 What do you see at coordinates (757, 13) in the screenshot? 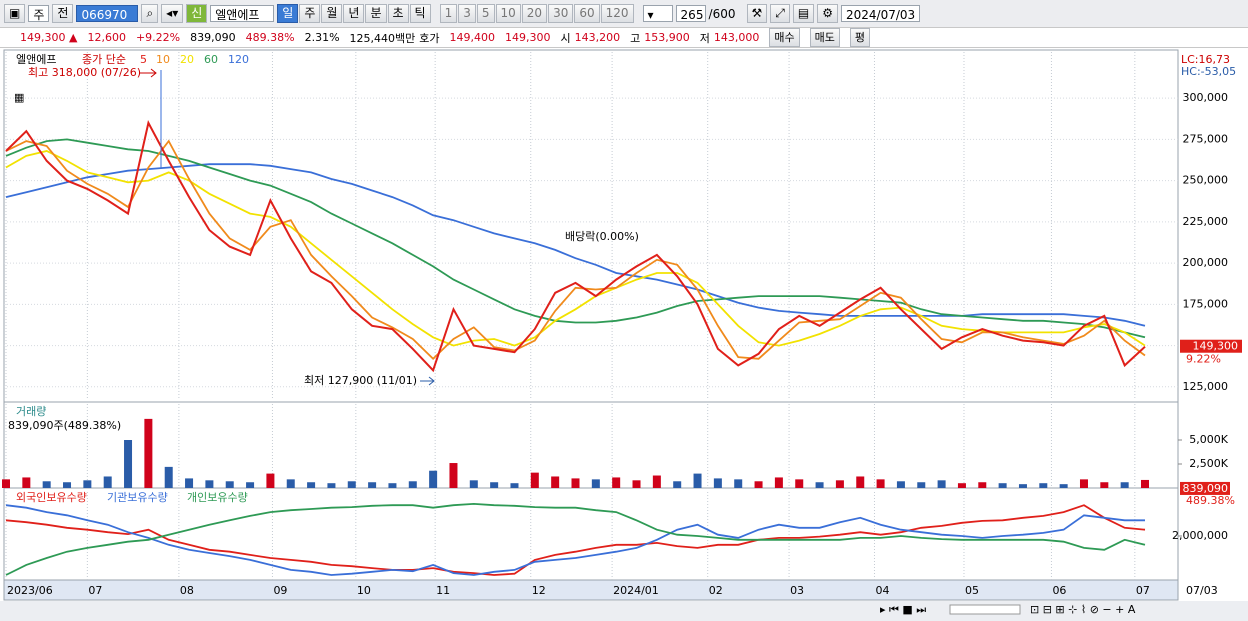
I see `tool-button: ⚒` at bounding box center [757, 13].